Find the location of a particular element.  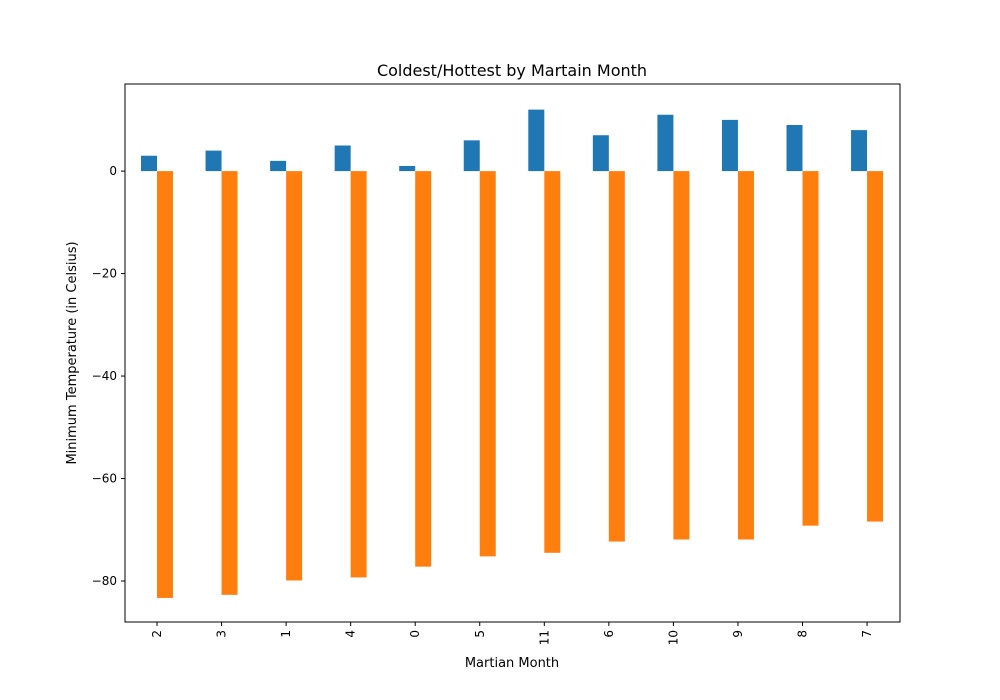

x-tick-label: 3 is located at coordinates (222, 634).